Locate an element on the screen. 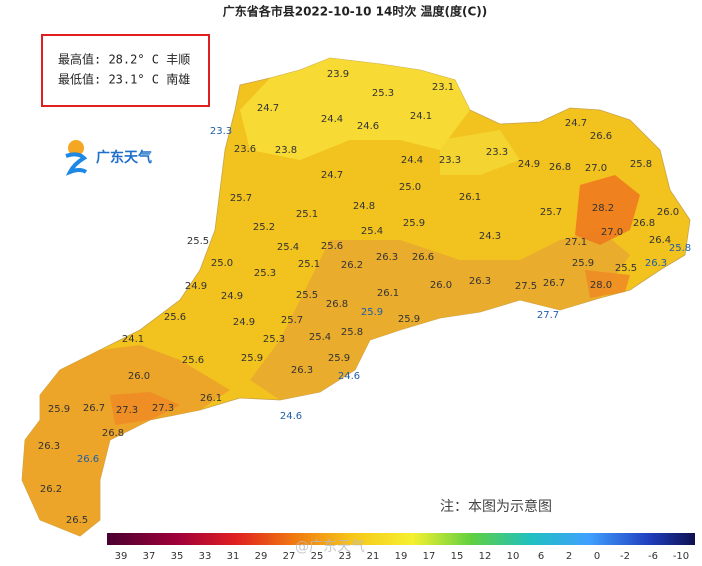 This screenshot has height=566, width=702. station-temp: 24.3 is located at coordinates (490, 236).